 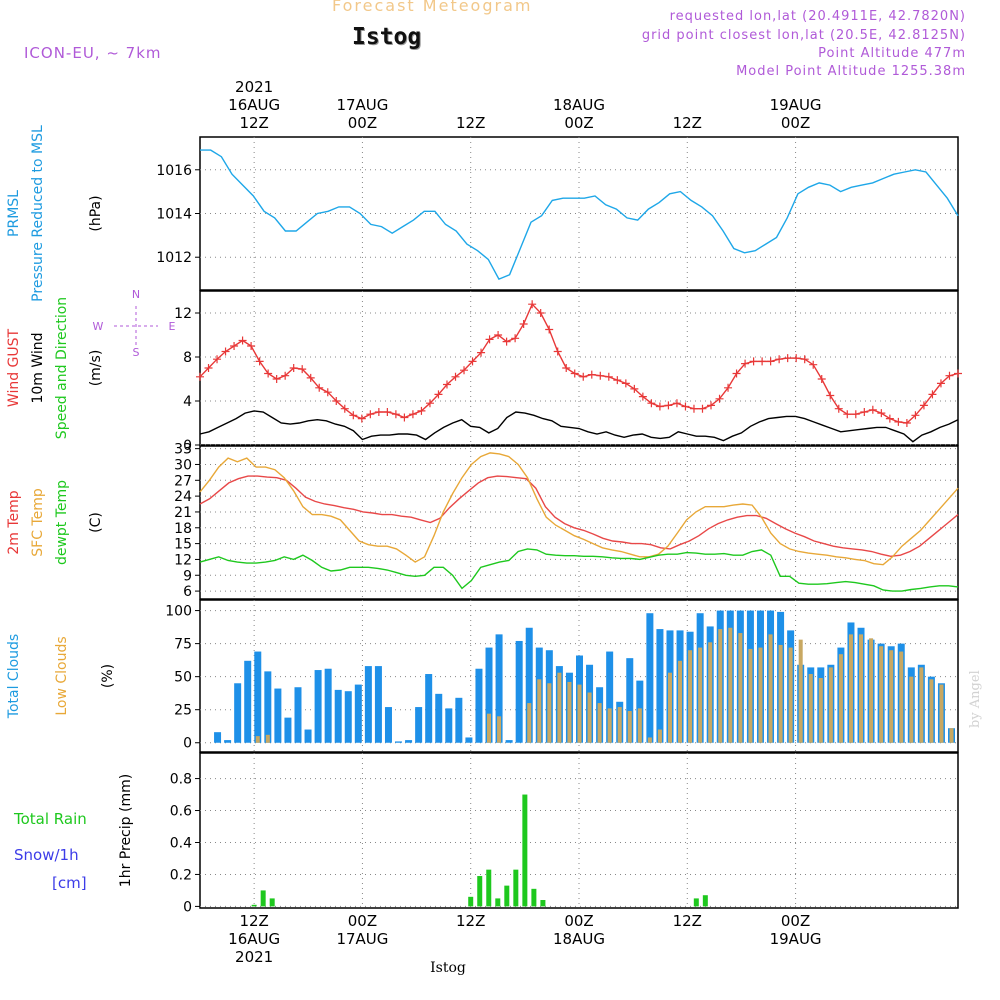 What do you see at coordinates (14, 676) in the screenshot?
I see `y-axis-label: Total Clouds` at bounding box center [14, 676].